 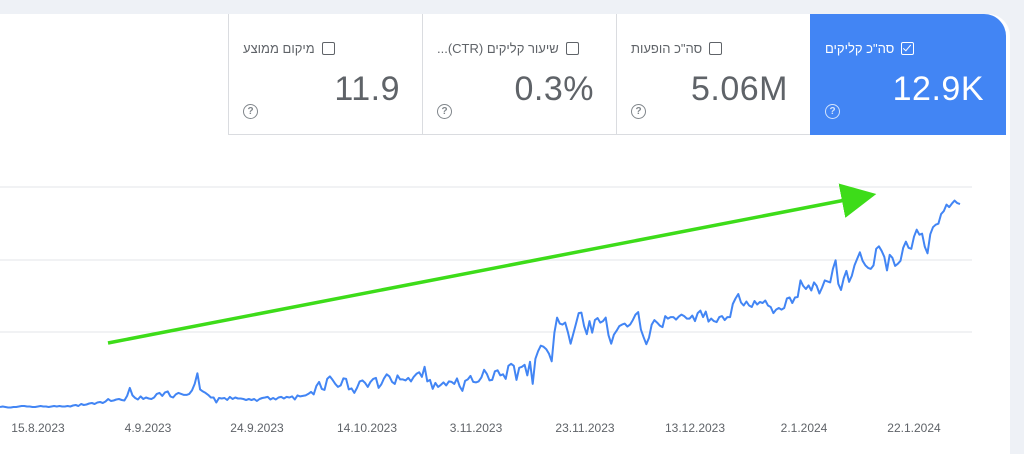 I want to click on metric-value: 11.9, so click(x=367, y=89).